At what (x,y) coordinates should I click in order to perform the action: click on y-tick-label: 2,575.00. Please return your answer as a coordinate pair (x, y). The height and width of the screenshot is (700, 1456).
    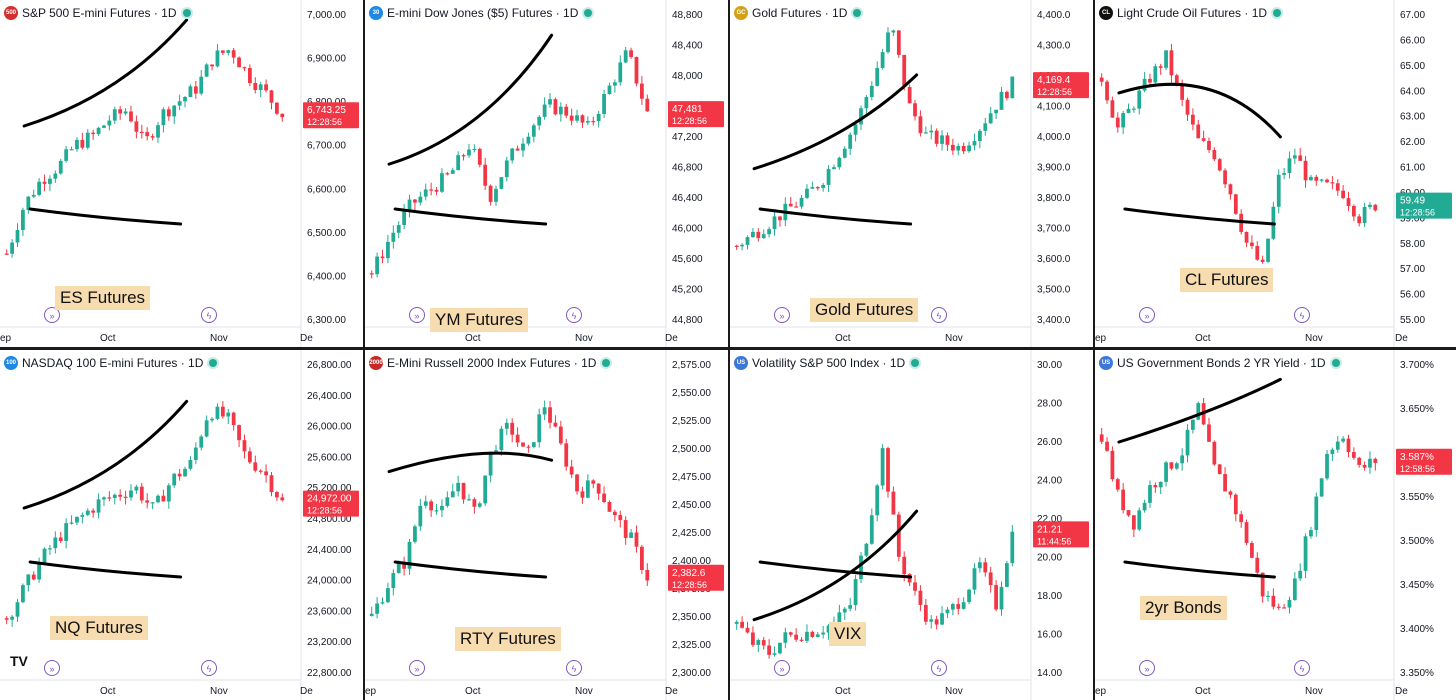
    Looking at the image, I should click on (691, 365).